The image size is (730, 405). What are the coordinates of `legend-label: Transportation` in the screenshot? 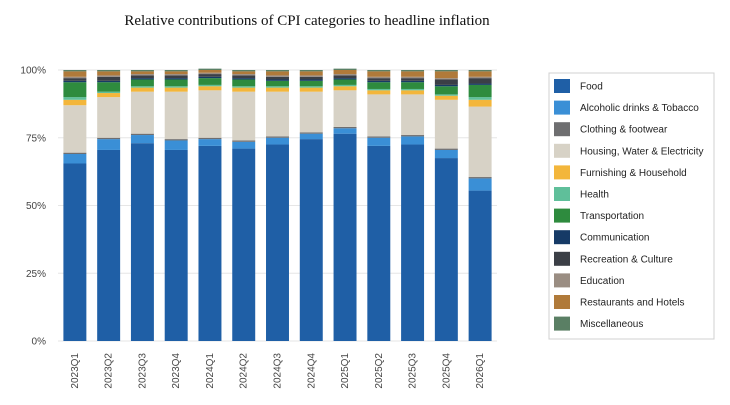 It's located at (612, 216).